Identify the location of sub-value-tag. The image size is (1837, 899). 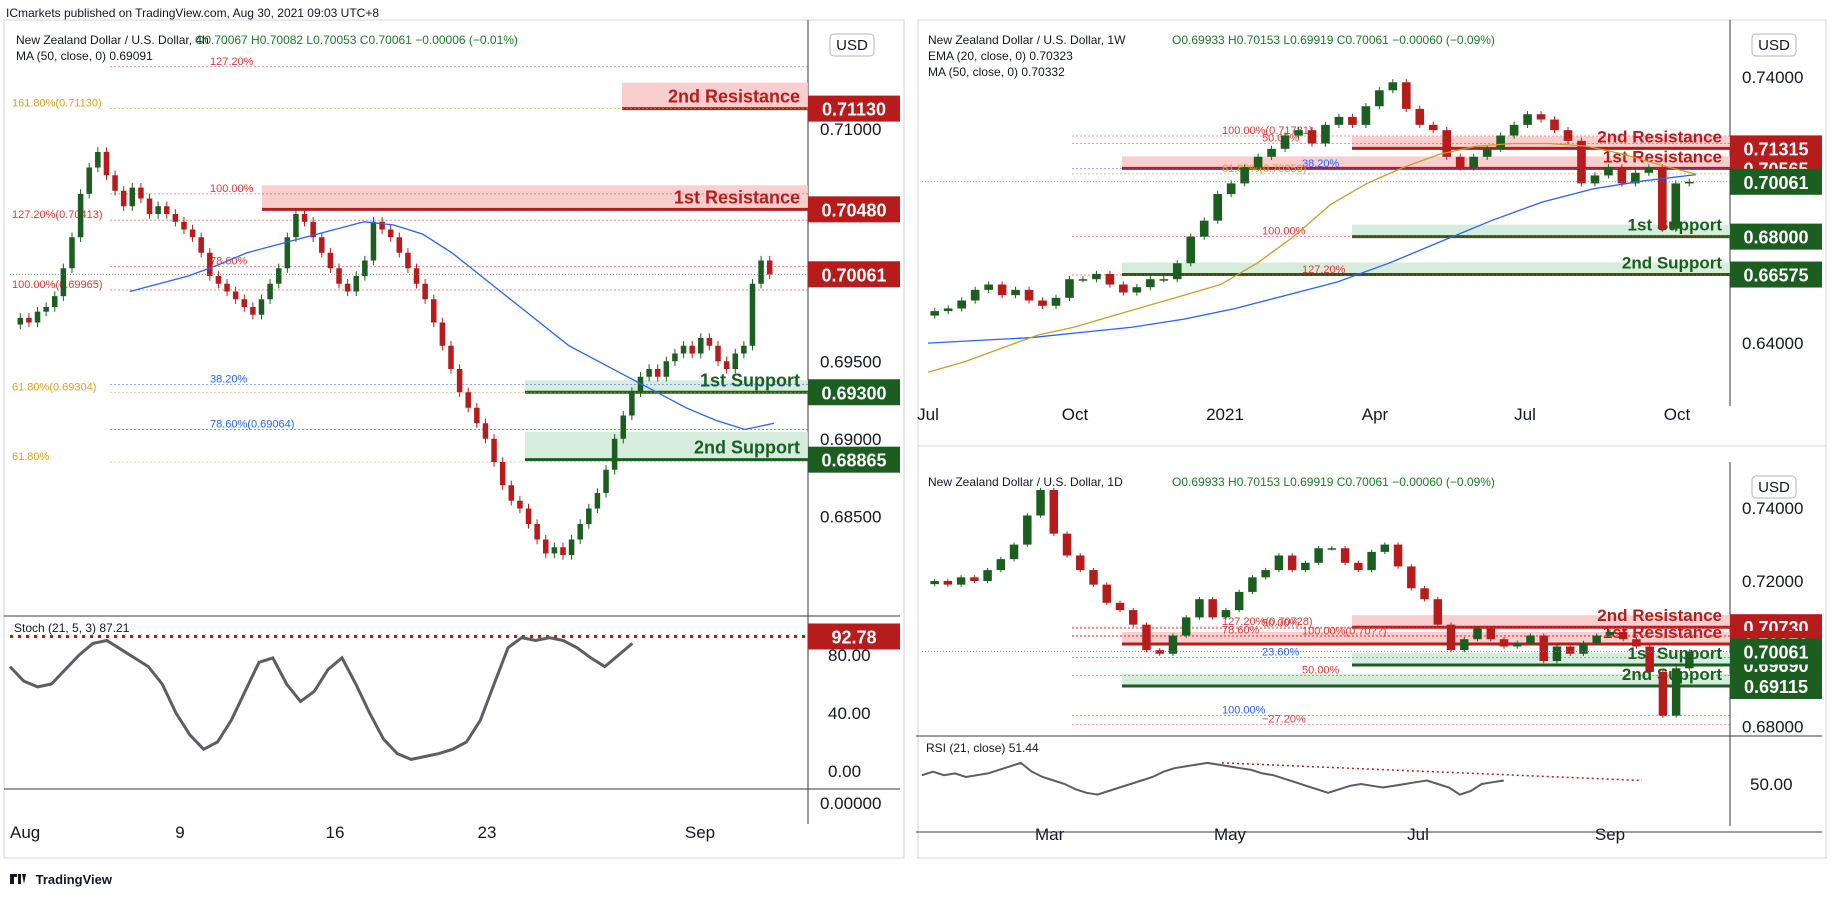
(854, 636).